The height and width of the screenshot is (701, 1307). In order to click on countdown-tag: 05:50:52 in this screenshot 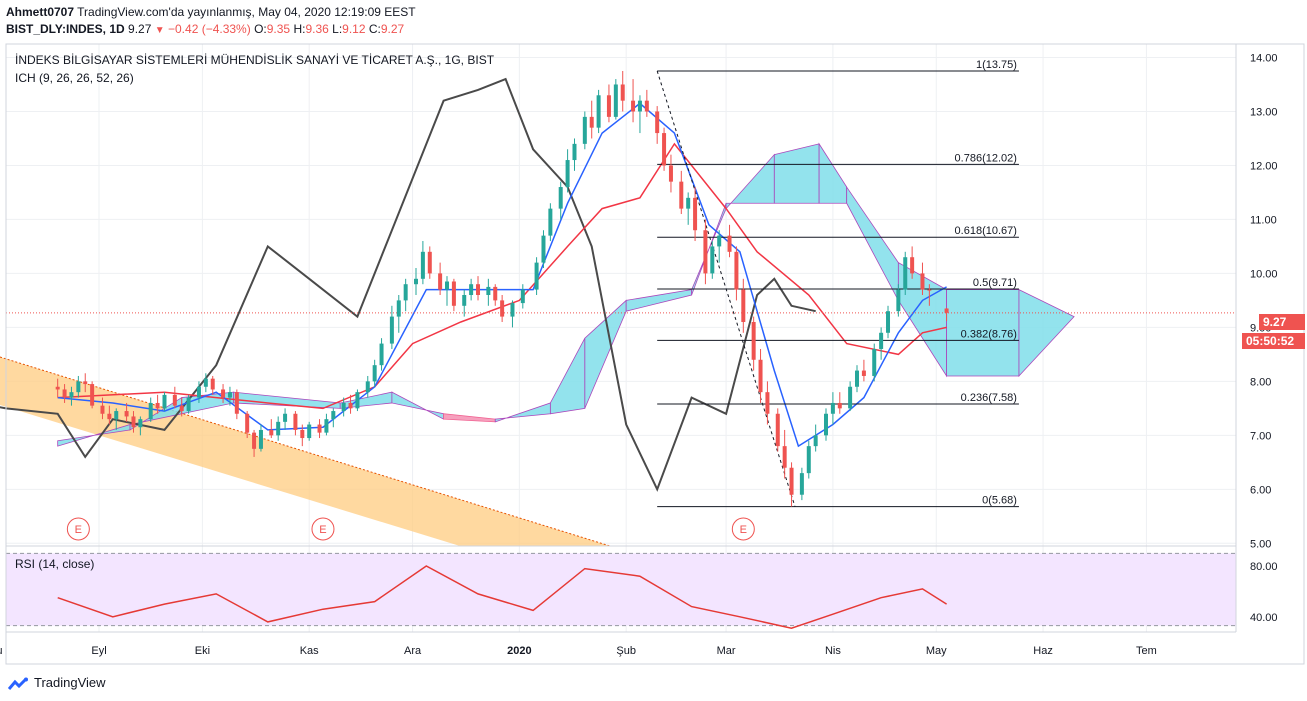, I will do `click(1273, 341)`.